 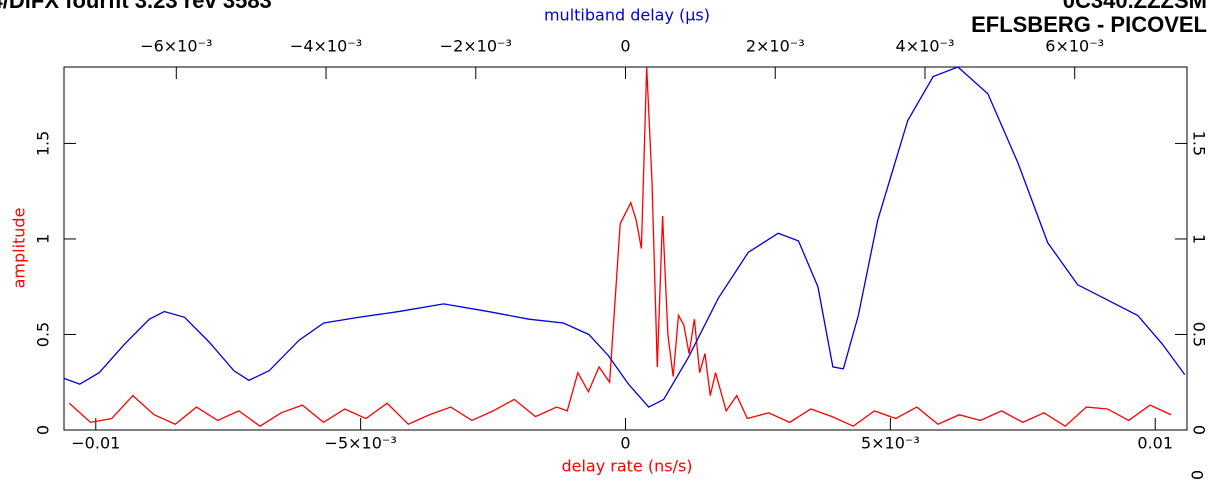 I want to click on x2-axis-label: multiband delay (μs), so click(x=627, y=15).